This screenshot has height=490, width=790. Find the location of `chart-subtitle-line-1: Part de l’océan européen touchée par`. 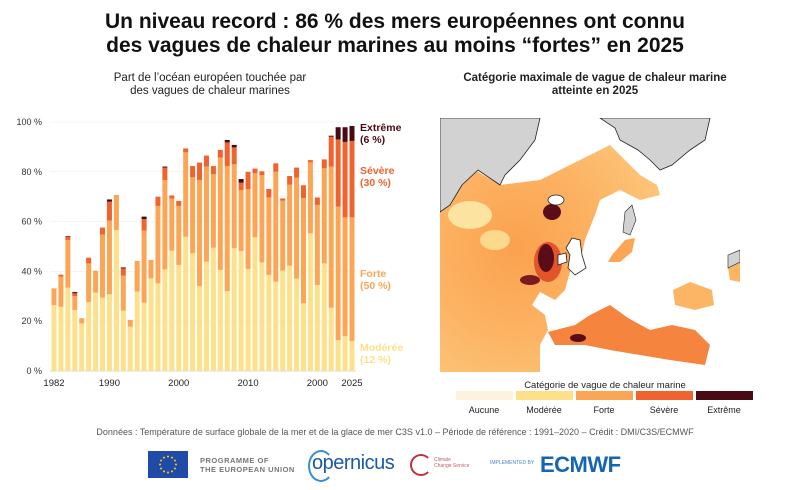

chart-subtitle-line-1: Part de l’océan européen touchée par is located at coordinates (210, 78).